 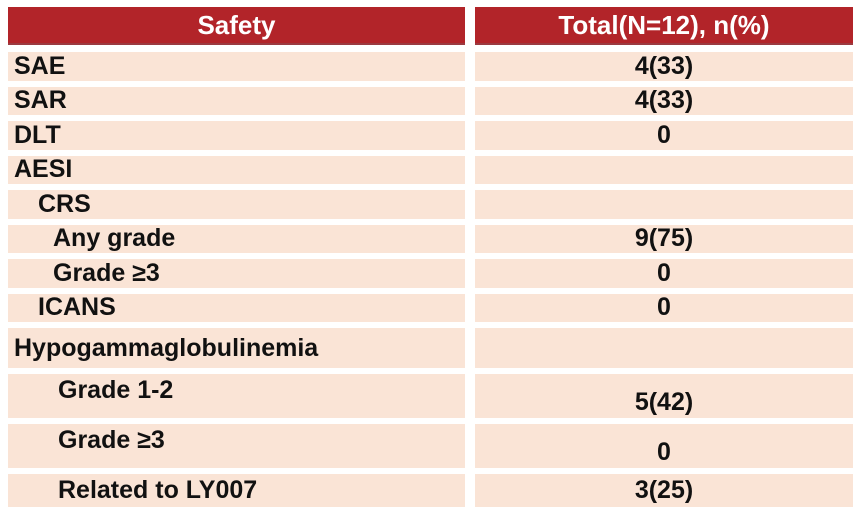 I want to click on table-row-hypo-grade-ge3: Grade ≥3 0, so click(x=430, y=446).